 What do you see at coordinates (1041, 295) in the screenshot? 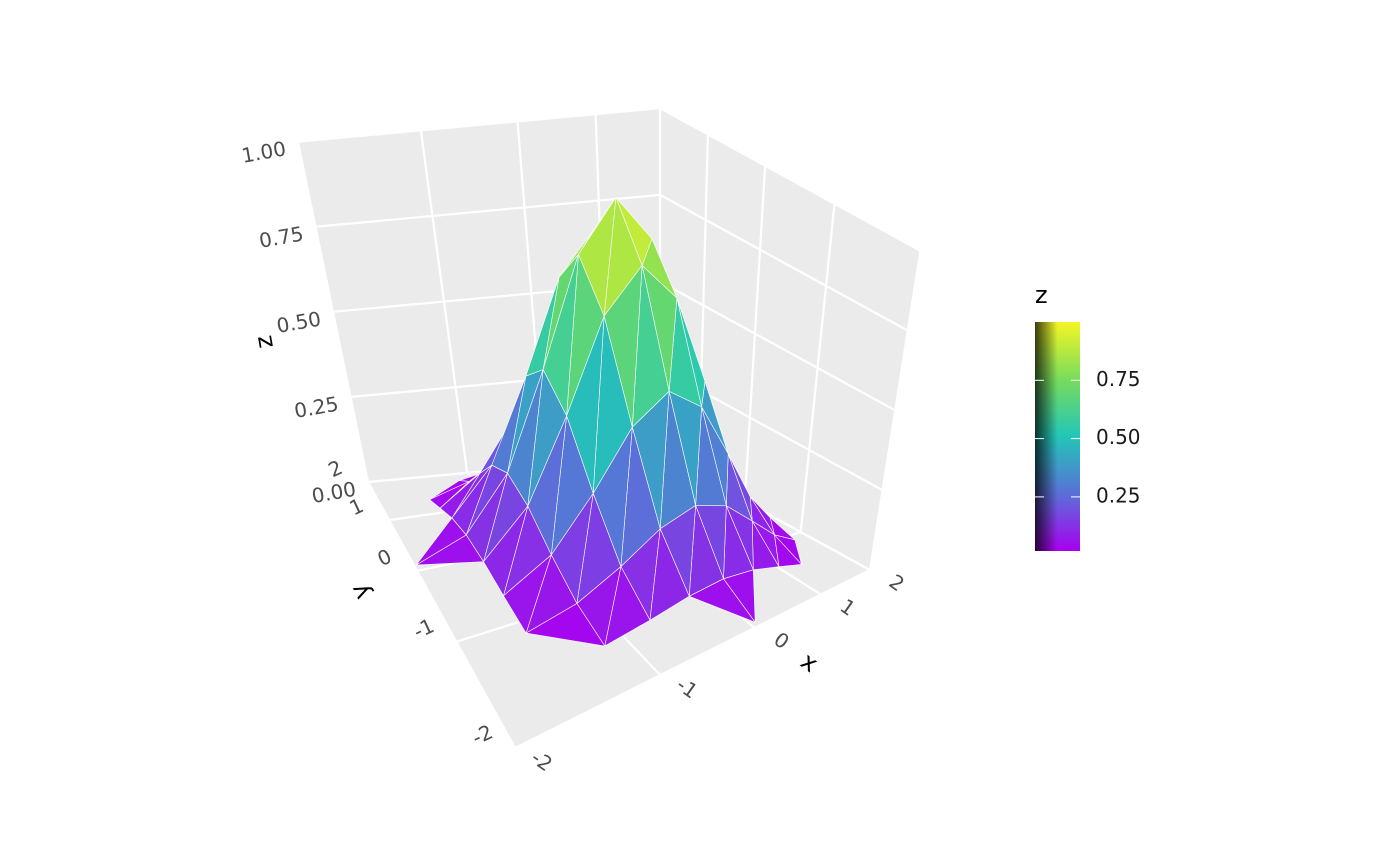
I see `legend-title: z` at bounding box center [1041, 295].